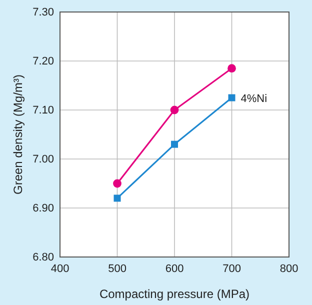 This screenshot has height=305, width=312. What do you see at coordinates (289, 268) in the screenshot?
I see `x-tick-label: 800` at bounding box center [289, 268].